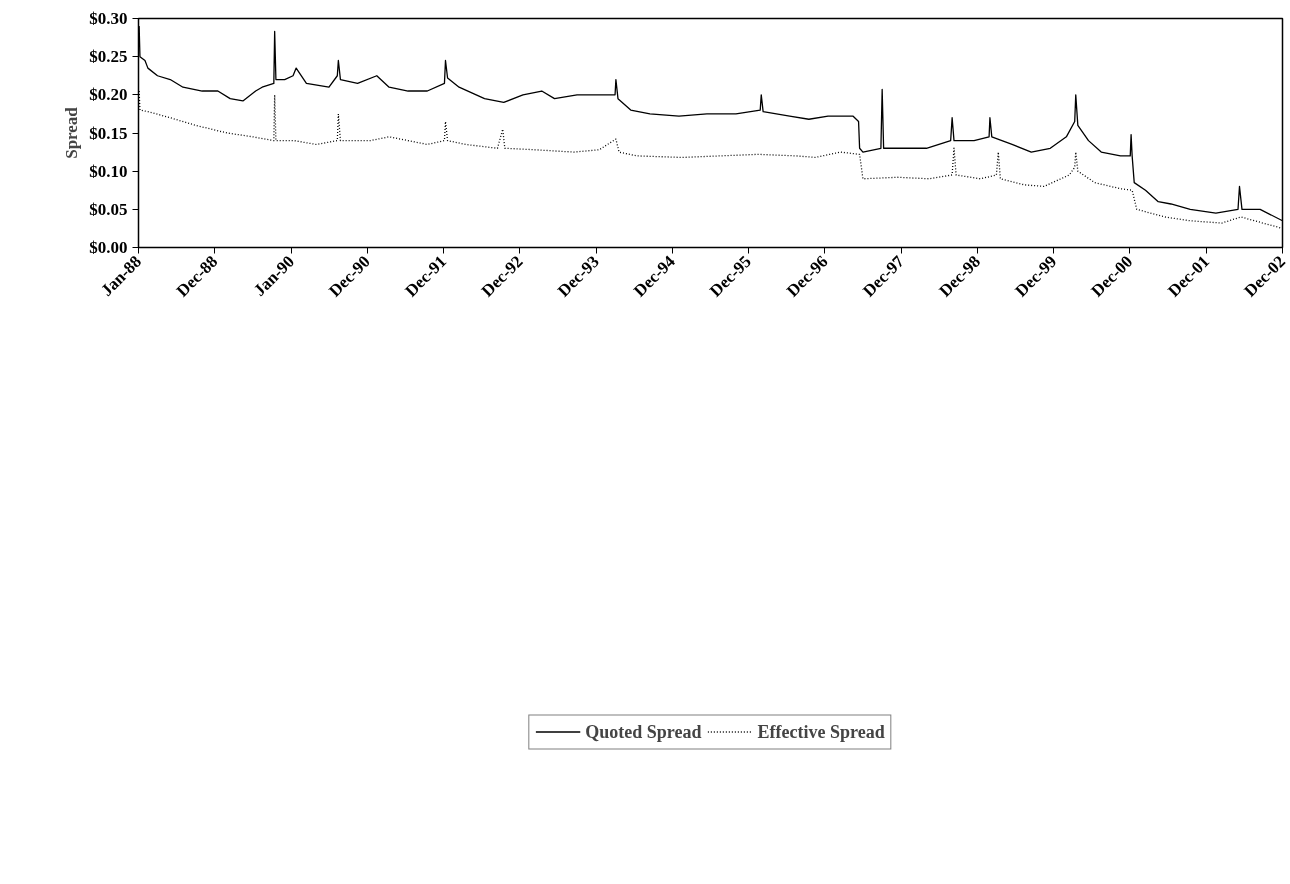  What do you see at coordinates (821, 732) in the screenshot?
I see `legend-label: Effective Spread` at bounding box center [821, 732].